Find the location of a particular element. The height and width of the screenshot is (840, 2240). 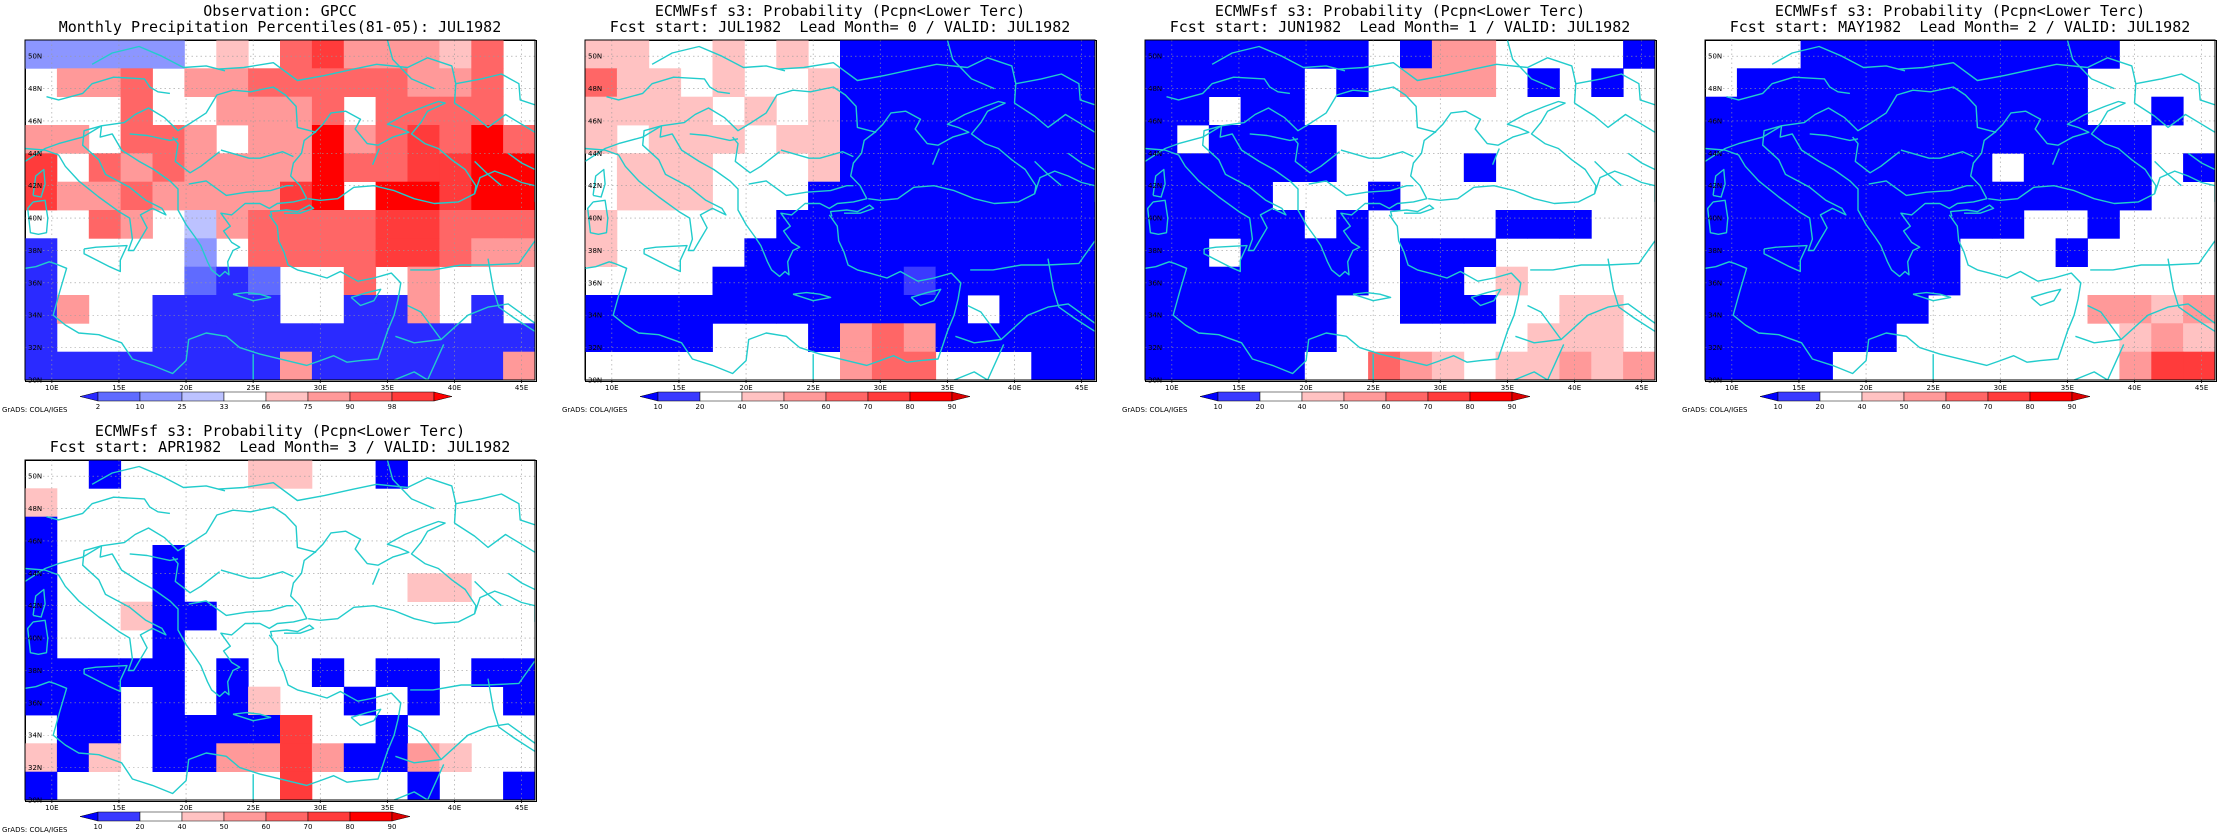

lon-label: 10E is located at coordinates (1731, 388).